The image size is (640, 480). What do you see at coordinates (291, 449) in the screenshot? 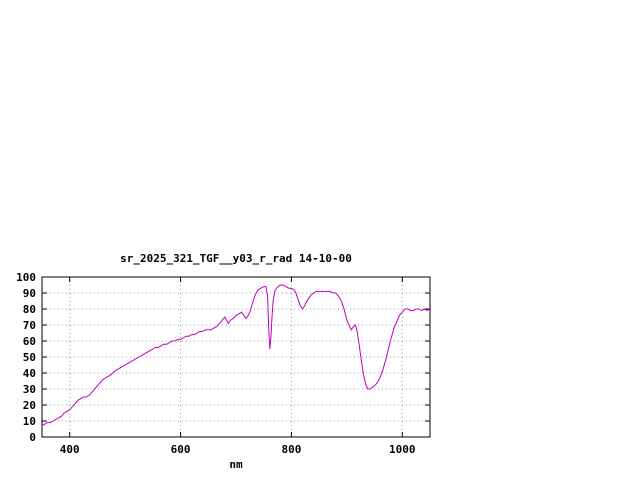
I see `x-tick-label: 800` at bounding box center [291, 449].